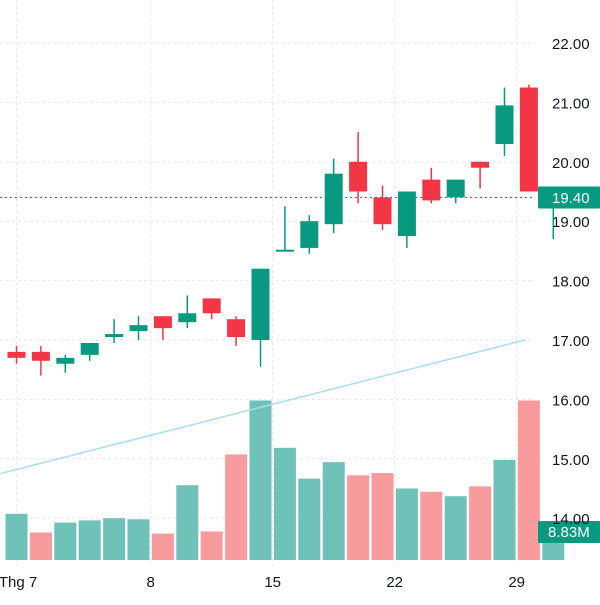 This screenshot has height=605, width=600. What do you see at coordinates (571, 460) in the screenshot?
I see `y-tick-label: 15.00` at bounding box center [571, 460].